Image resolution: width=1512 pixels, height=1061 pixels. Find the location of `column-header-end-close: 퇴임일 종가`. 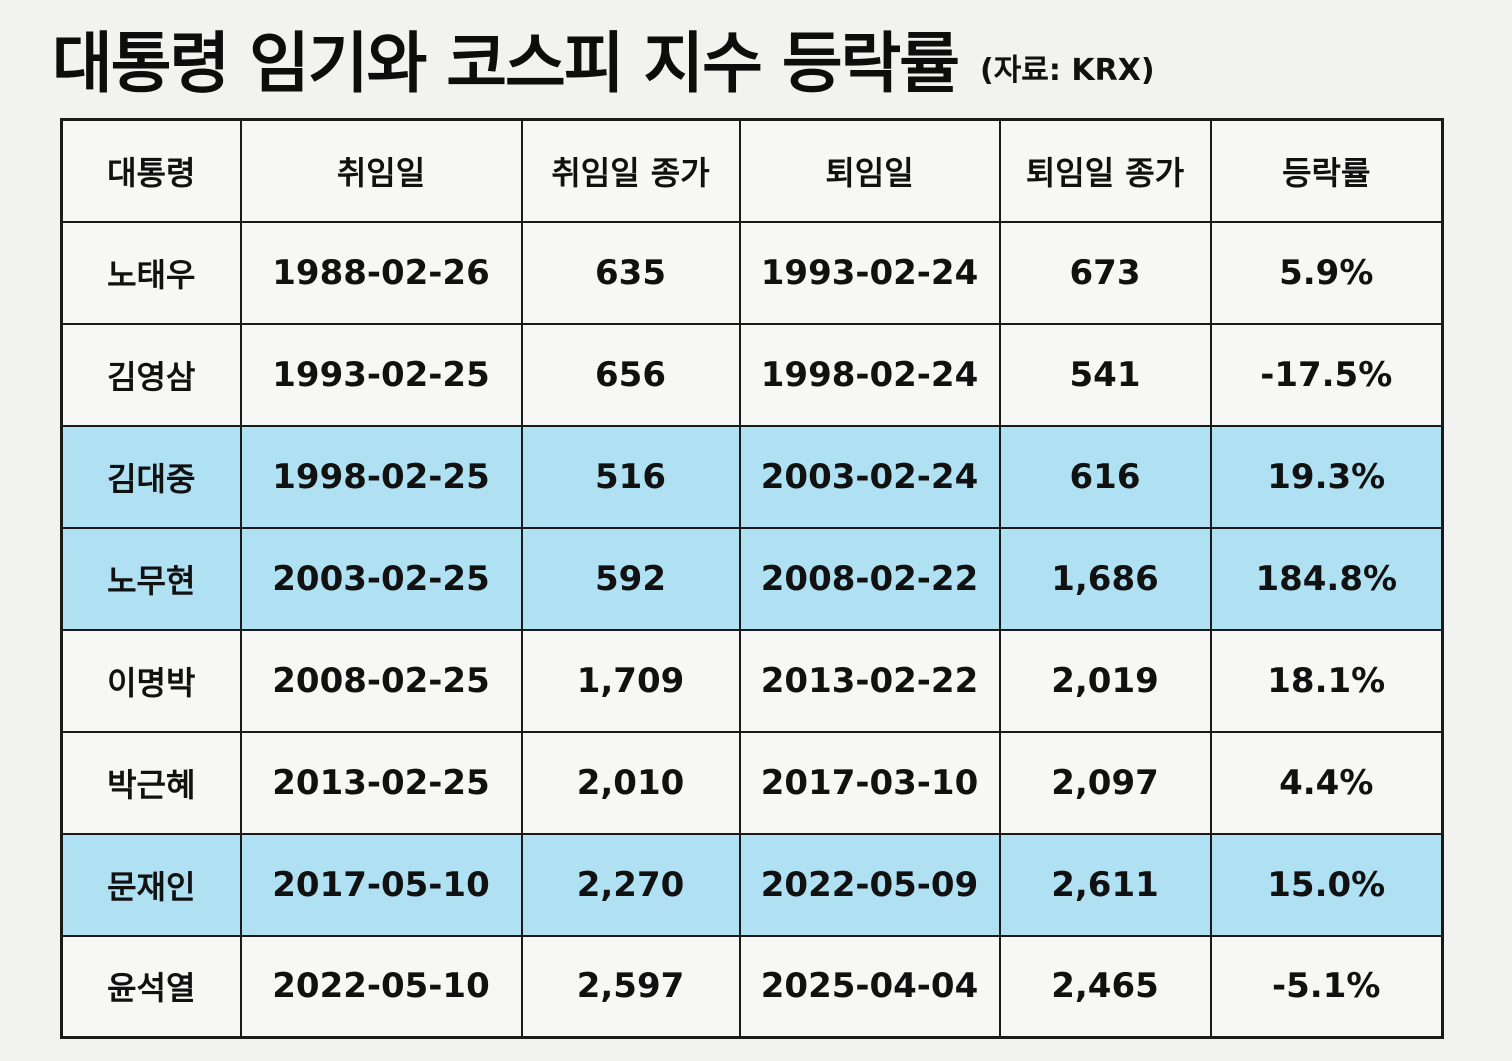

column-header-end-close: 퇴임일 종가 is located at coordinates (1105, 170).